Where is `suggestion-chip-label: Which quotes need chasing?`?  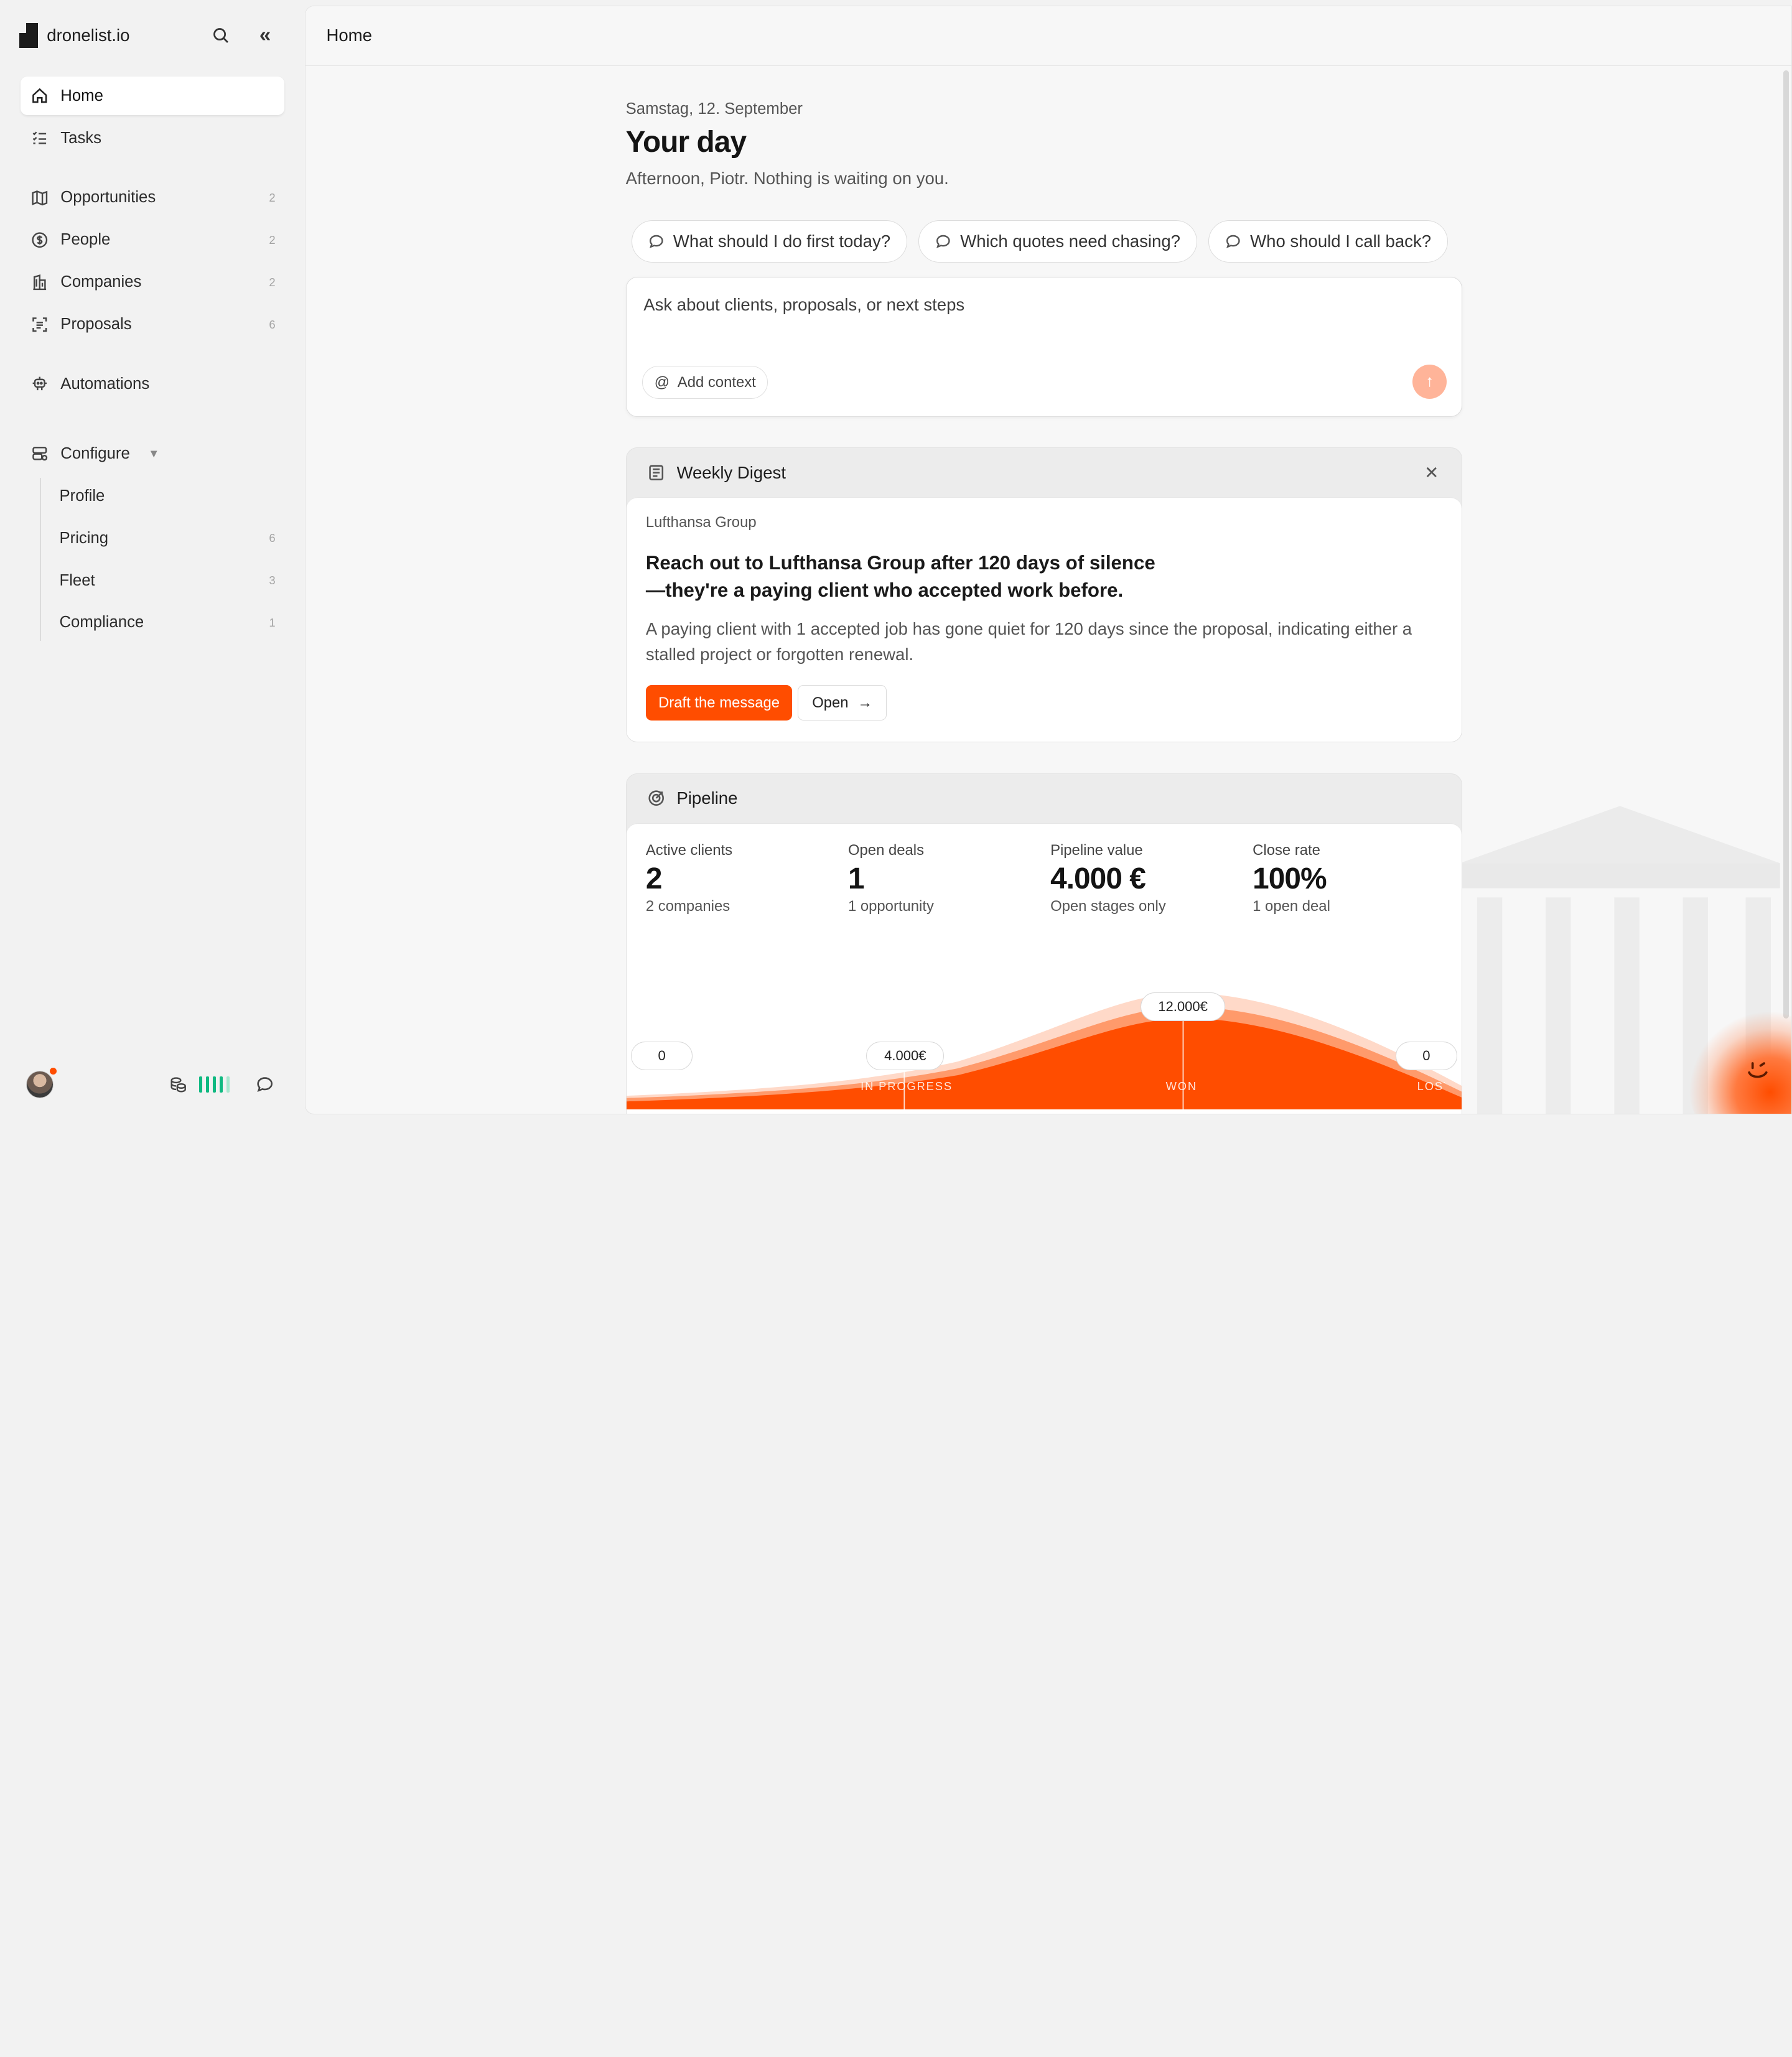
suggestion-chip-label: Which quotes need chasing? is located at coordinates (1070, 241).